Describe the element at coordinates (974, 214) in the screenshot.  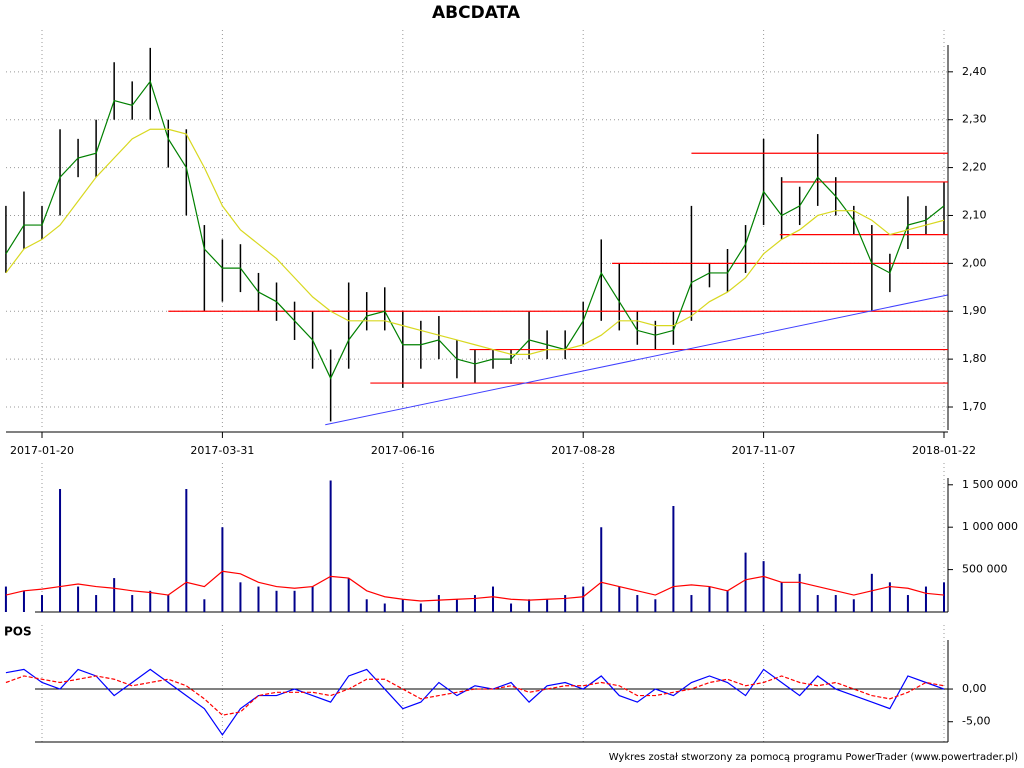
I see `y-tick-label: 2,10` at that location.